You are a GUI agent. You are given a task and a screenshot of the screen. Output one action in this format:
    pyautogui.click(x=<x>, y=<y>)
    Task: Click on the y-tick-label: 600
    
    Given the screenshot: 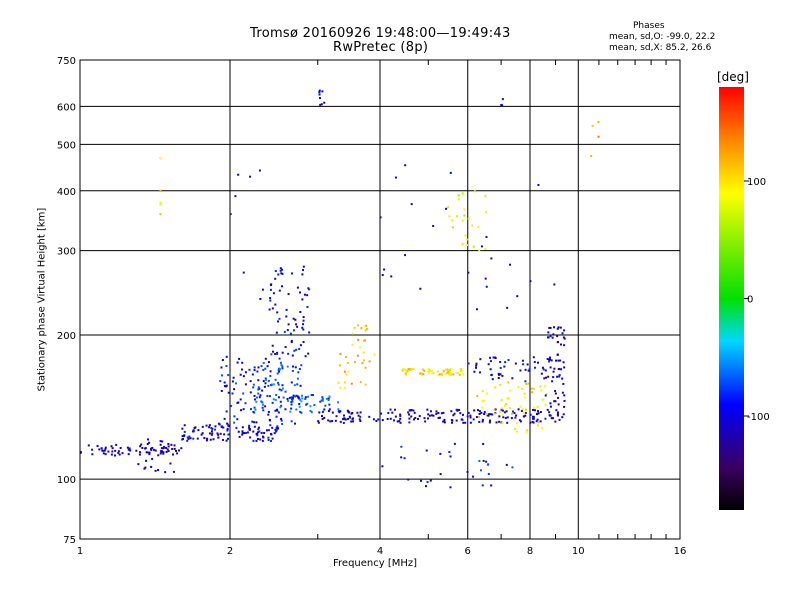 What is the action you would take?
    pyautogui.click(x=66, y=107)
    